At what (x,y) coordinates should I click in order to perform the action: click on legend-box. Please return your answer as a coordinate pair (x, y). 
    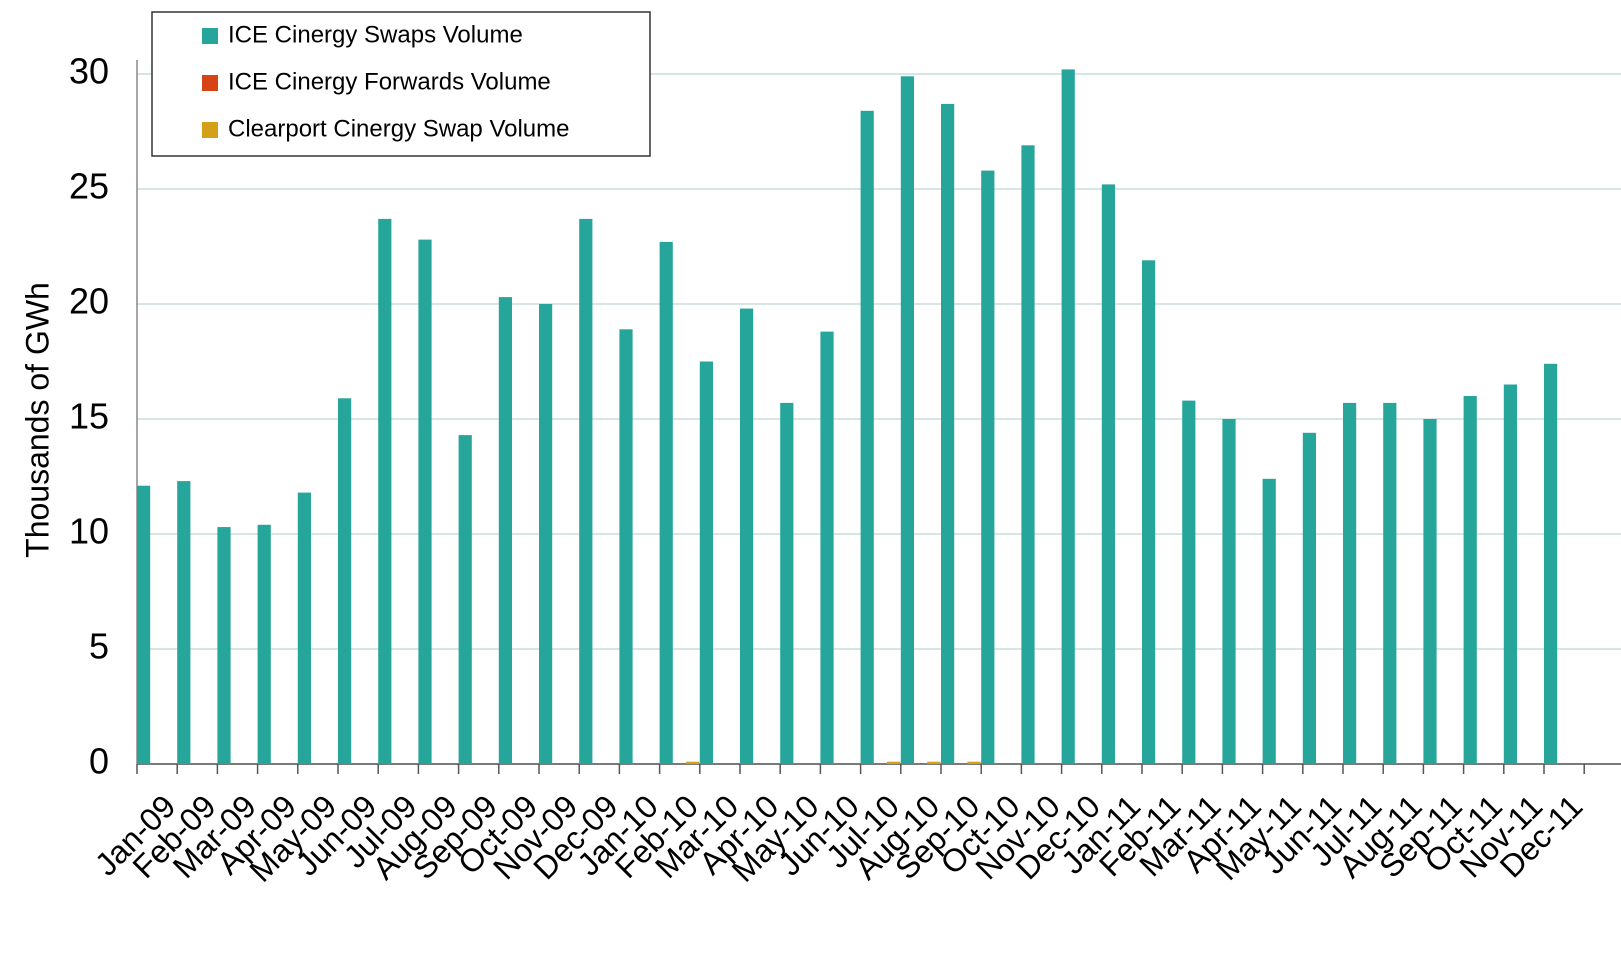
    Looking at the image, I should click on (401, 84).